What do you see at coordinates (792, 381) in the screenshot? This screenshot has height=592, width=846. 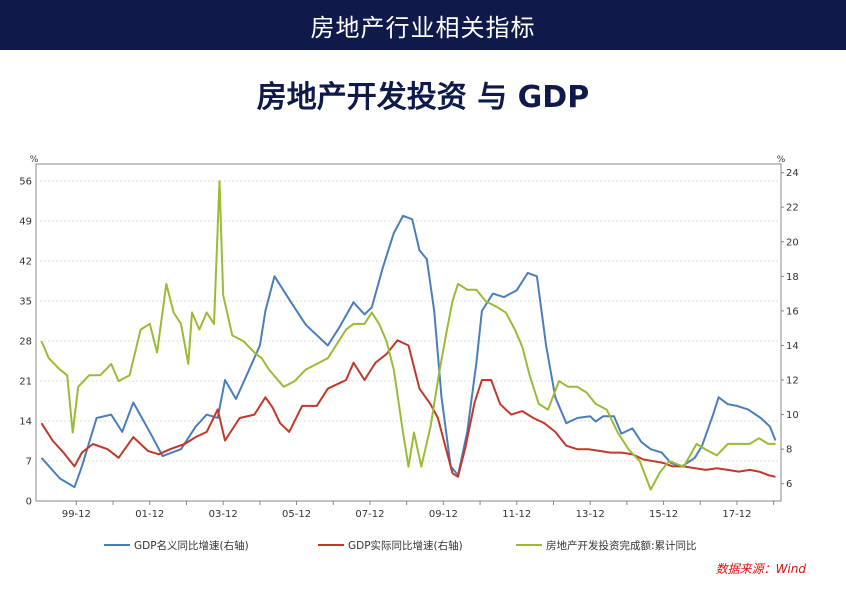 I see `right-tick-label: 12` at bounding box center [792, 381].